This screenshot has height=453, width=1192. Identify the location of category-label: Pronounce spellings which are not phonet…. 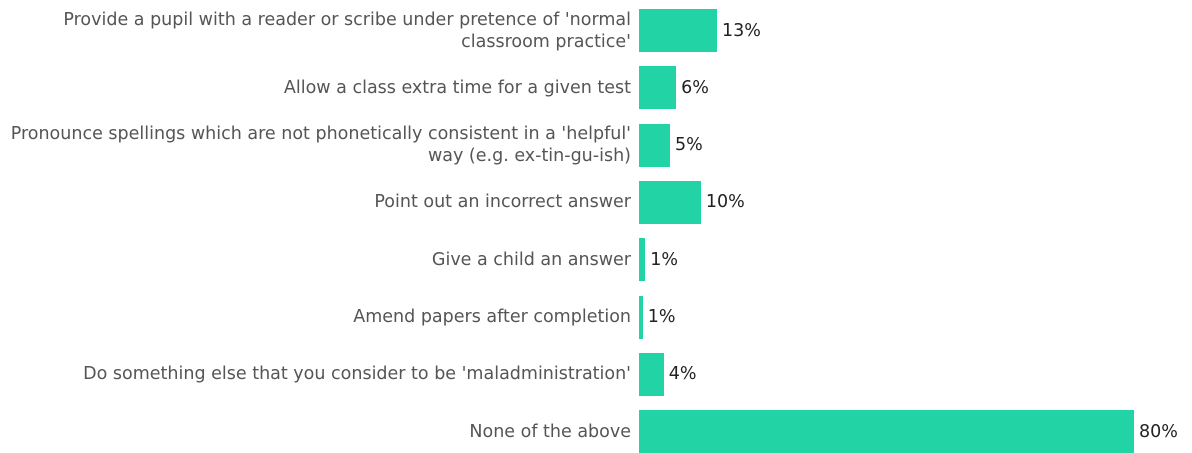
(320, 145).